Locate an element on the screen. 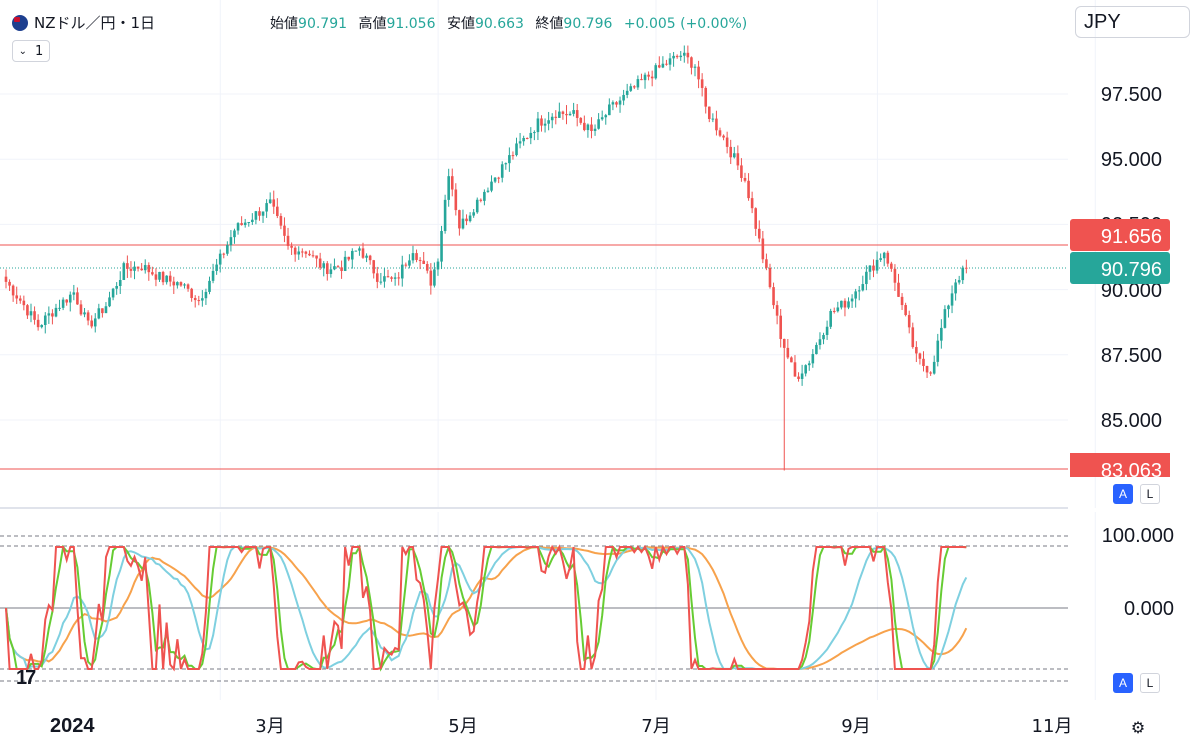  price-log-scale-button: L is located at coordinates (1150, 494).